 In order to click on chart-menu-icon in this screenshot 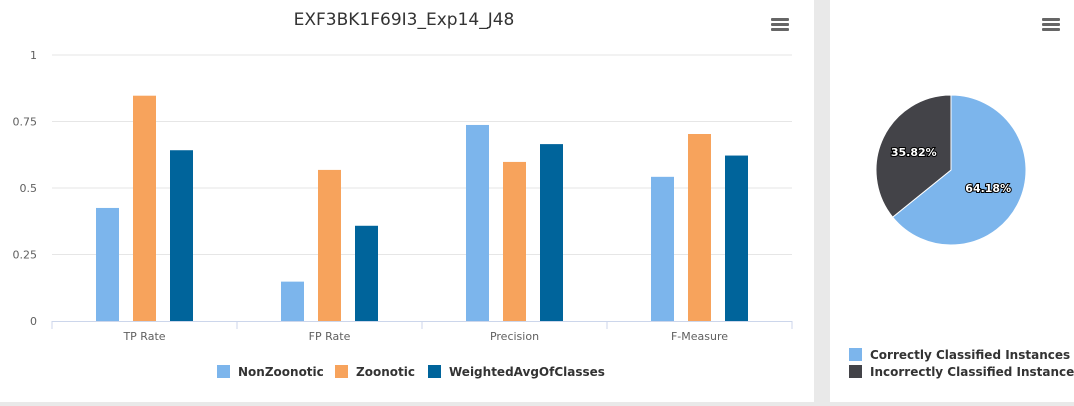, I will do `click(780, 25)`.